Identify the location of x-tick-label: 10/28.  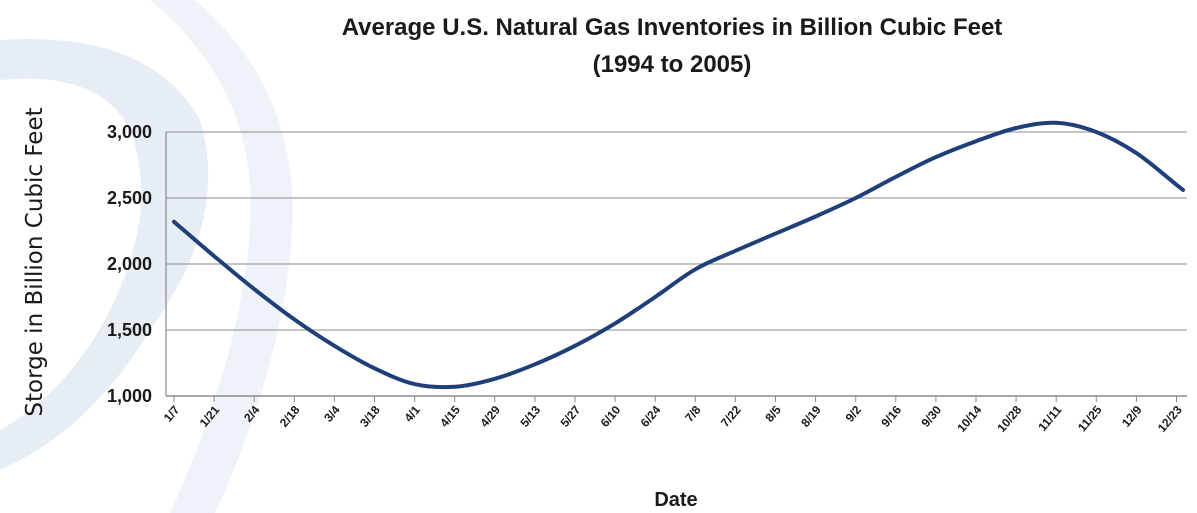
(1009, 419).